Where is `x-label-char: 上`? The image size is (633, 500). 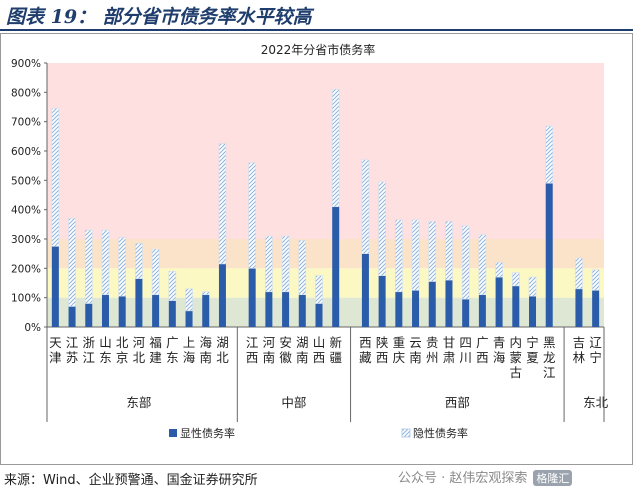 x-label-char: 上 is located at coordinates (189, 342).